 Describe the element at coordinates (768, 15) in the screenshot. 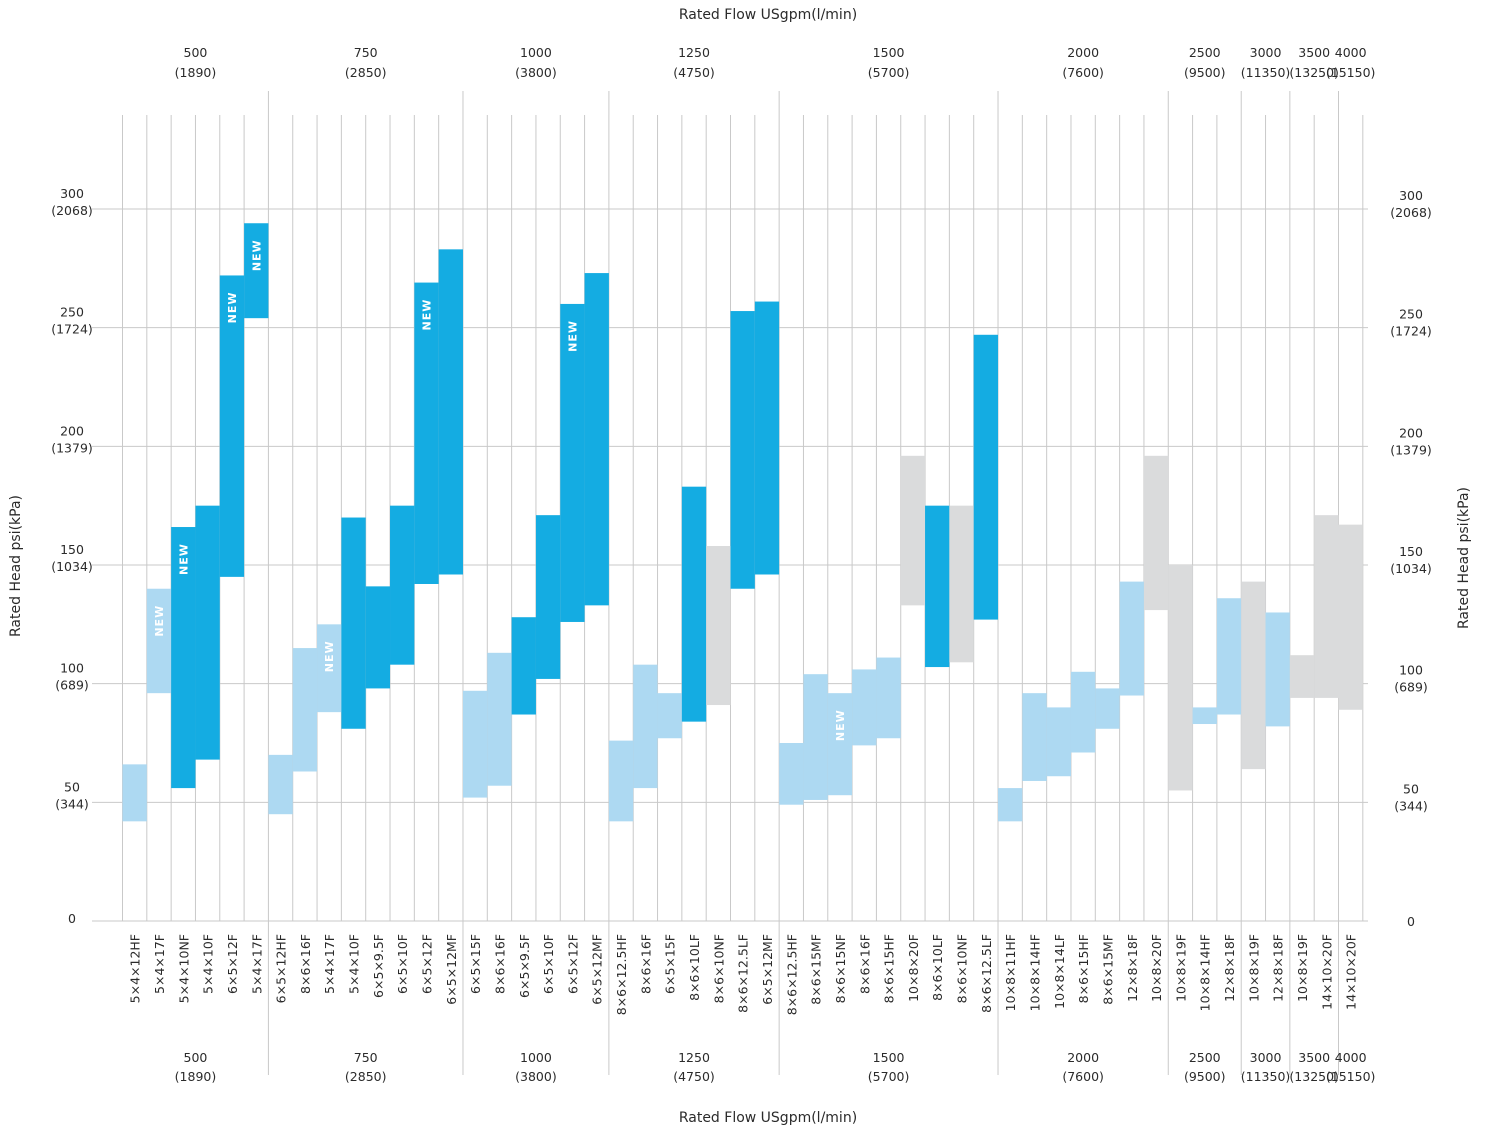

I see `top-axis-title: Rated Flow USgpm(l/min)` at that location.